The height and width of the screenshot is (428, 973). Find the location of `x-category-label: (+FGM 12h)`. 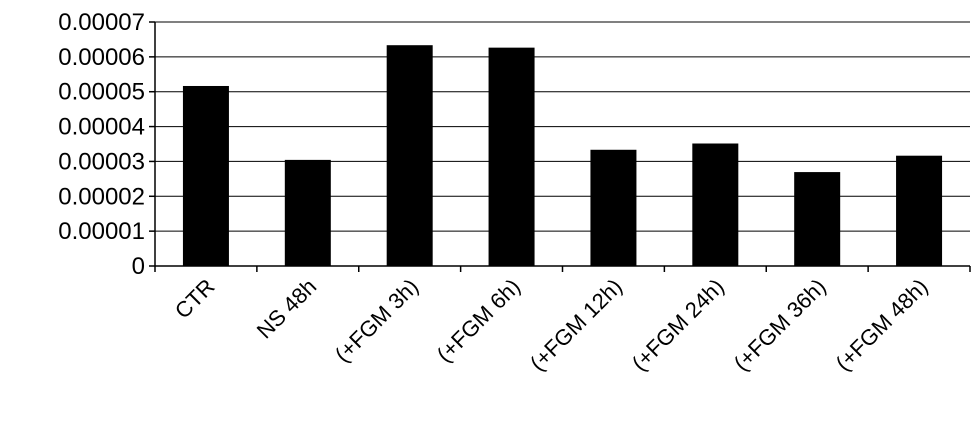

x-category-label: (+FGM 12h) is located at coordinates (576, 325).